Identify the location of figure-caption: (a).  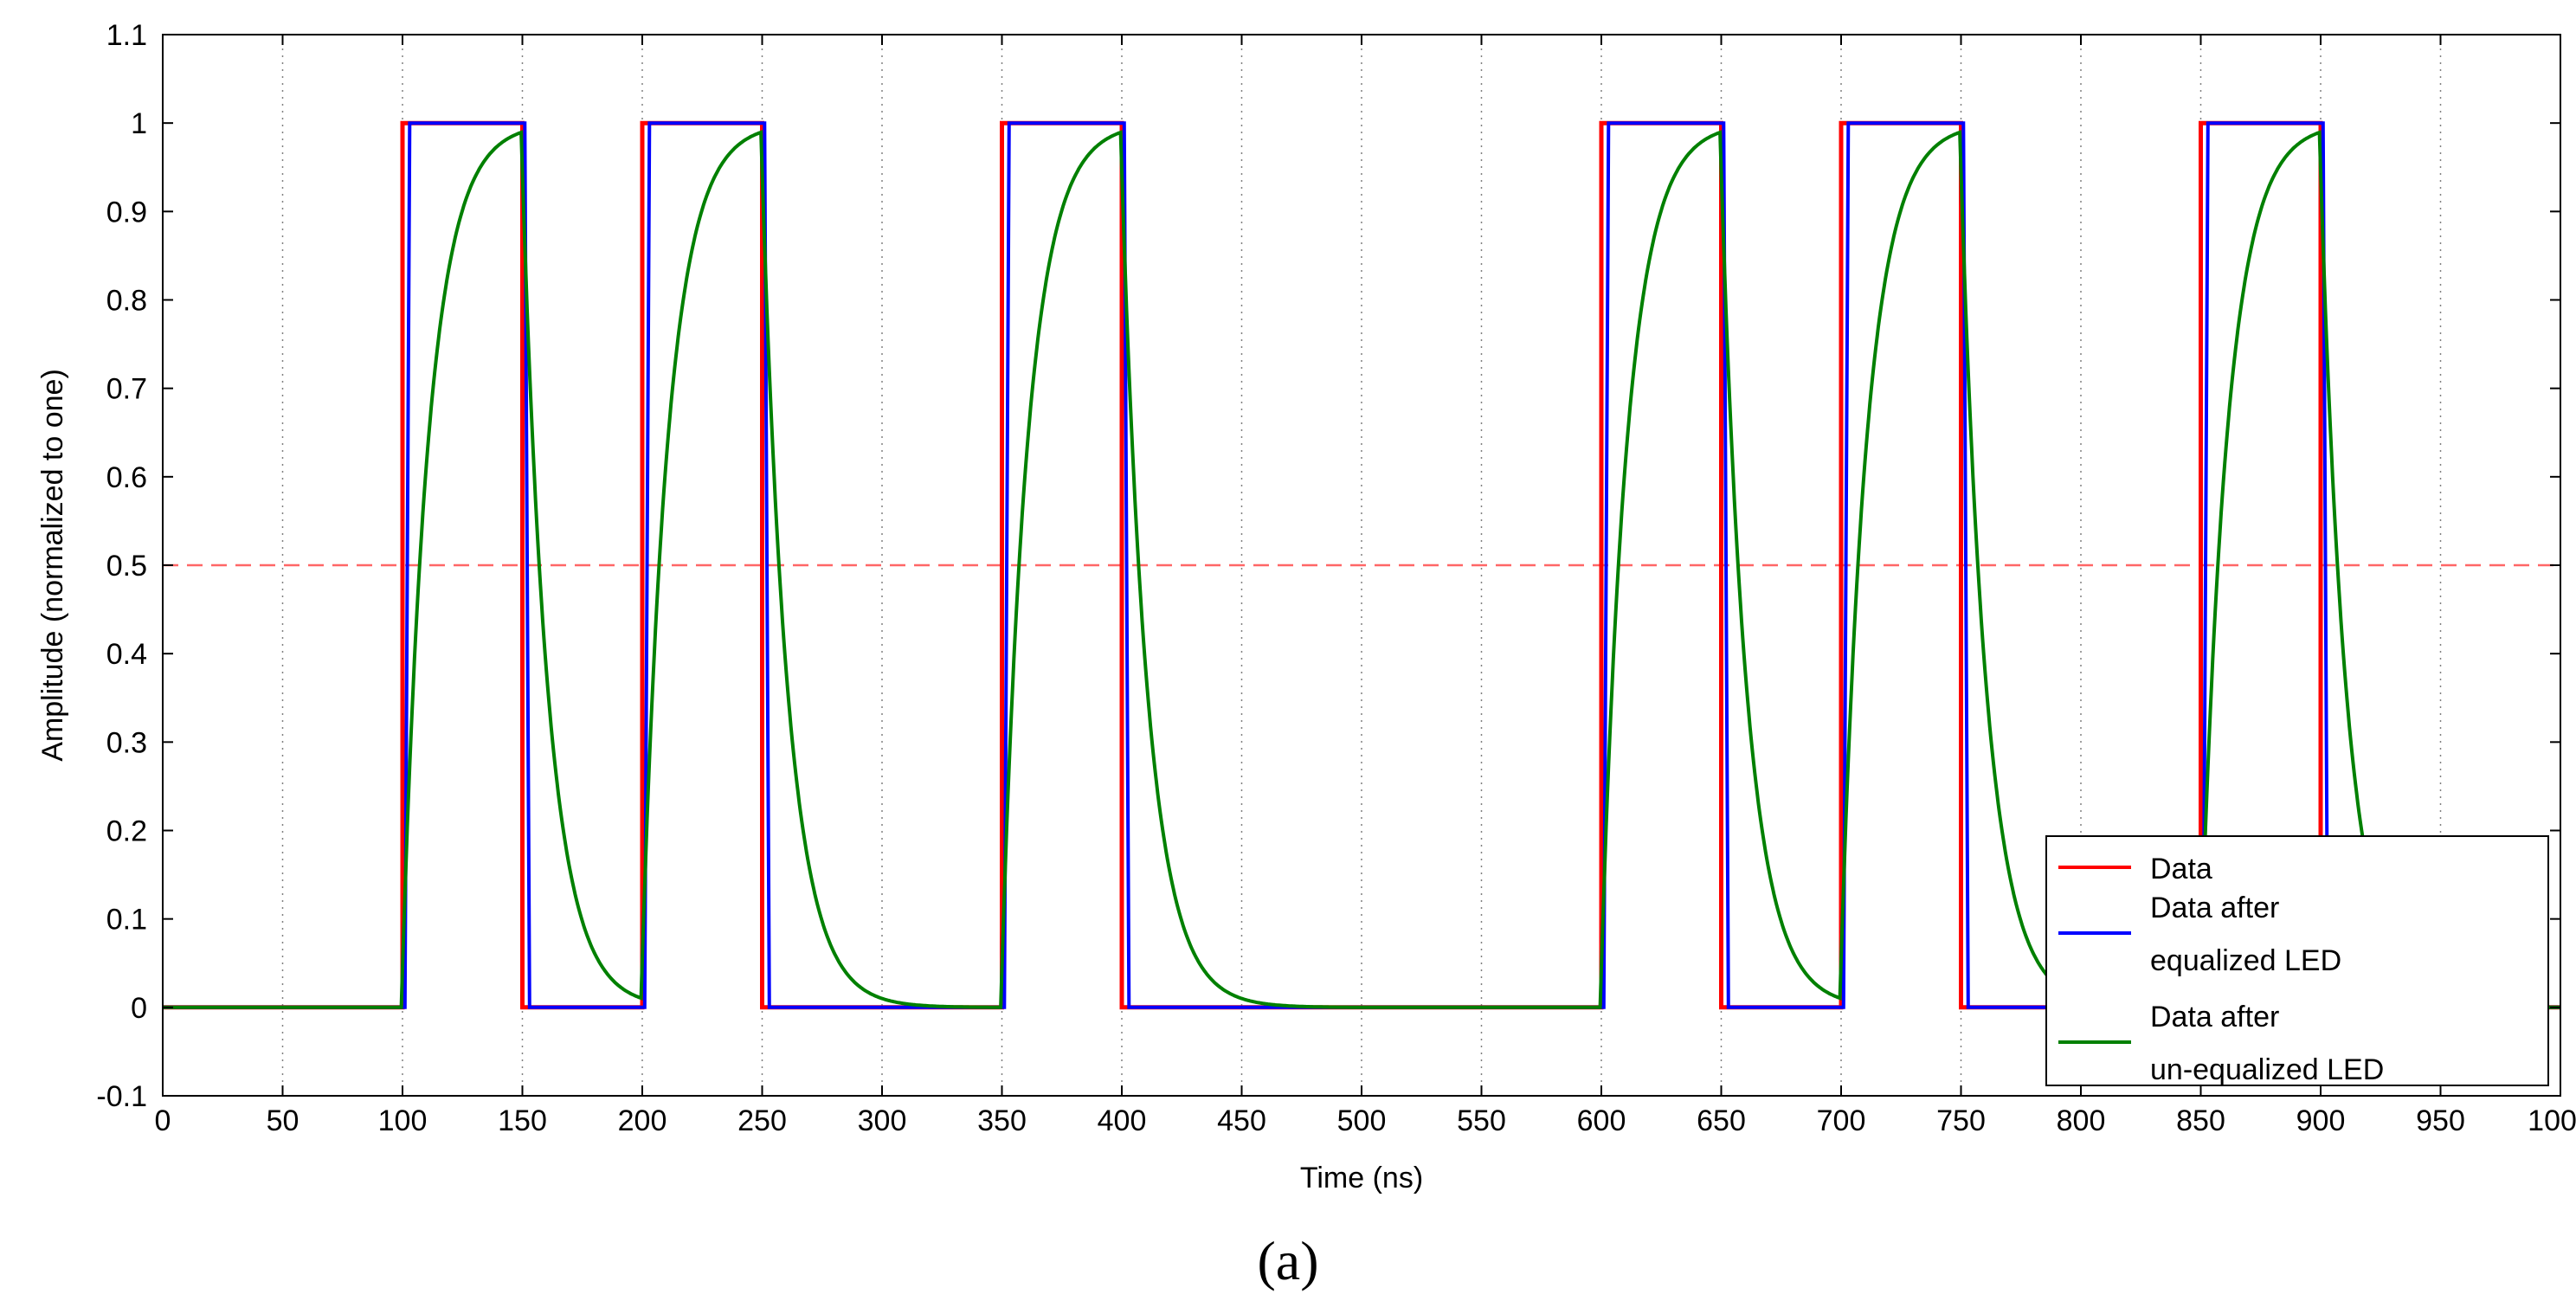
(1287, 1260).